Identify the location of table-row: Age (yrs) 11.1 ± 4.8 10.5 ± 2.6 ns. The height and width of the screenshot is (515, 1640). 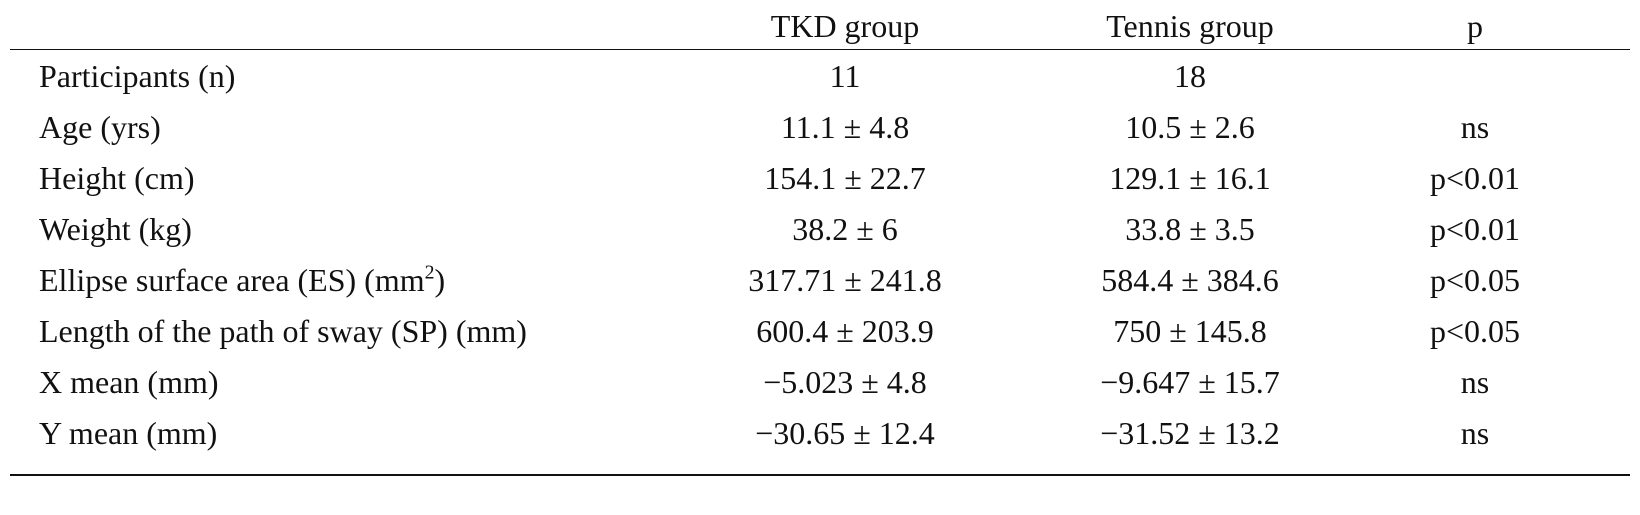
(820, 127).